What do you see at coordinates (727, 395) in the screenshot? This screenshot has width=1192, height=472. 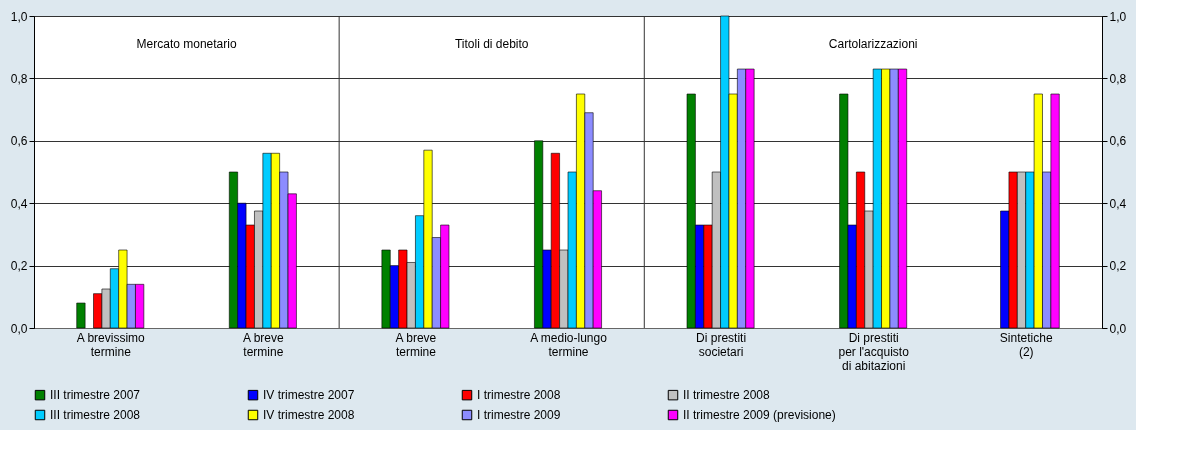 I see `legend-label: II trimestre 2008` at bounding box center [727, 395].